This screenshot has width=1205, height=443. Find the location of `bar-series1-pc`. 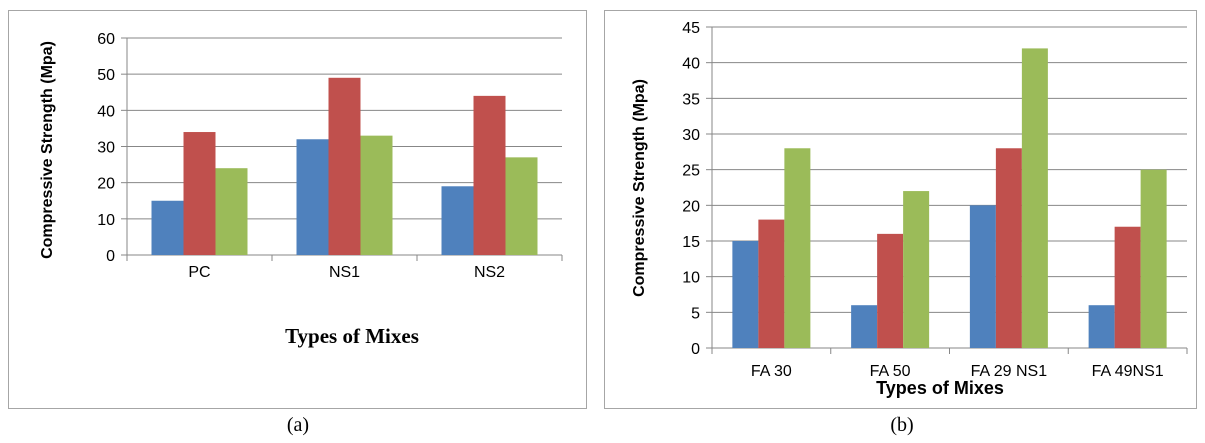

bar-series1-pc is located at coordinates (167, 227).